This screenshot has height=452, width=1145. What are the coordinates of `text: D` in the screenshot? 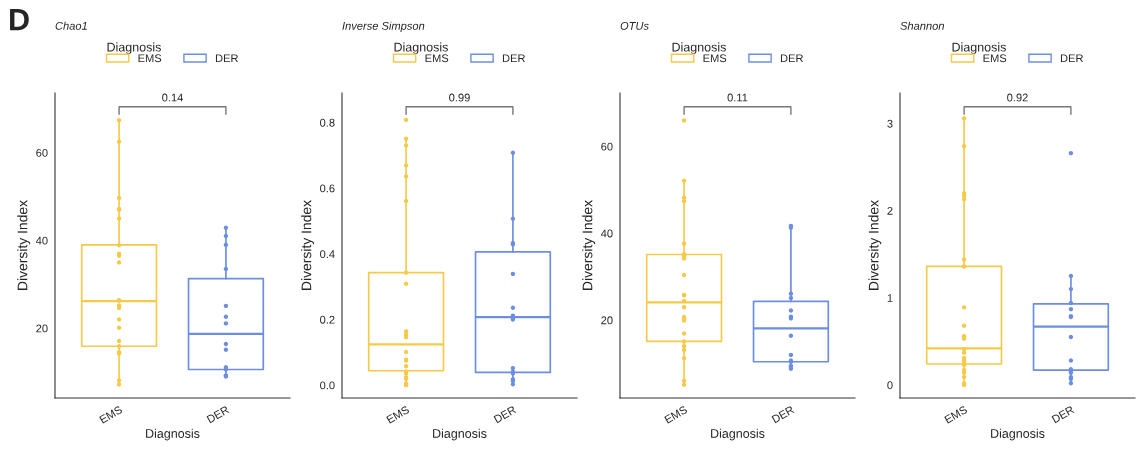 It's located at (19, 20).